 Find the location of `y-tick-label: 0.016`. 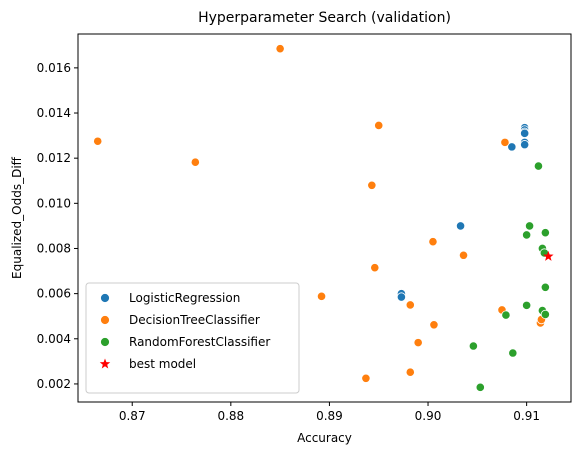

y-tick-label: 0.016 is located at coordinates (54, 68).